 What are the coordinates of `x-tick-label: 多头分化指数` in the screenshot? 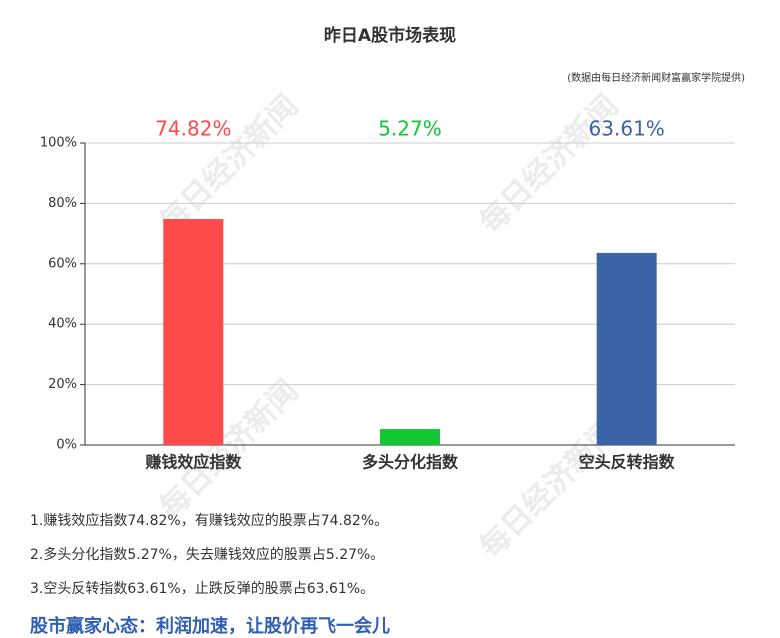 It's located at (410, 462).